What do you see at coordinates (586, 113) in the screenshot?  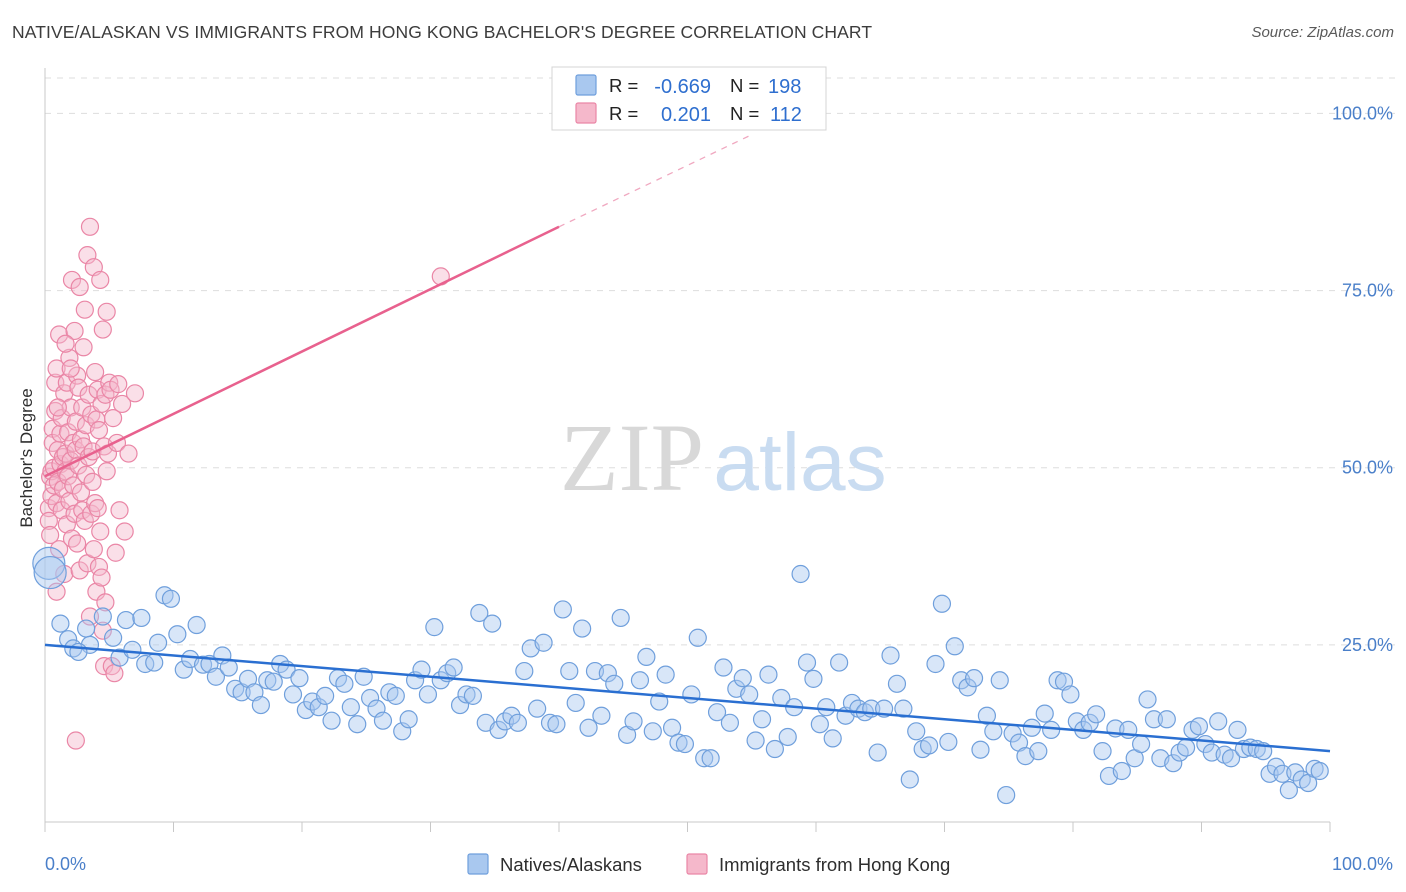 I see `legend-swatch-immigrants` at bounding box center [586, 113].